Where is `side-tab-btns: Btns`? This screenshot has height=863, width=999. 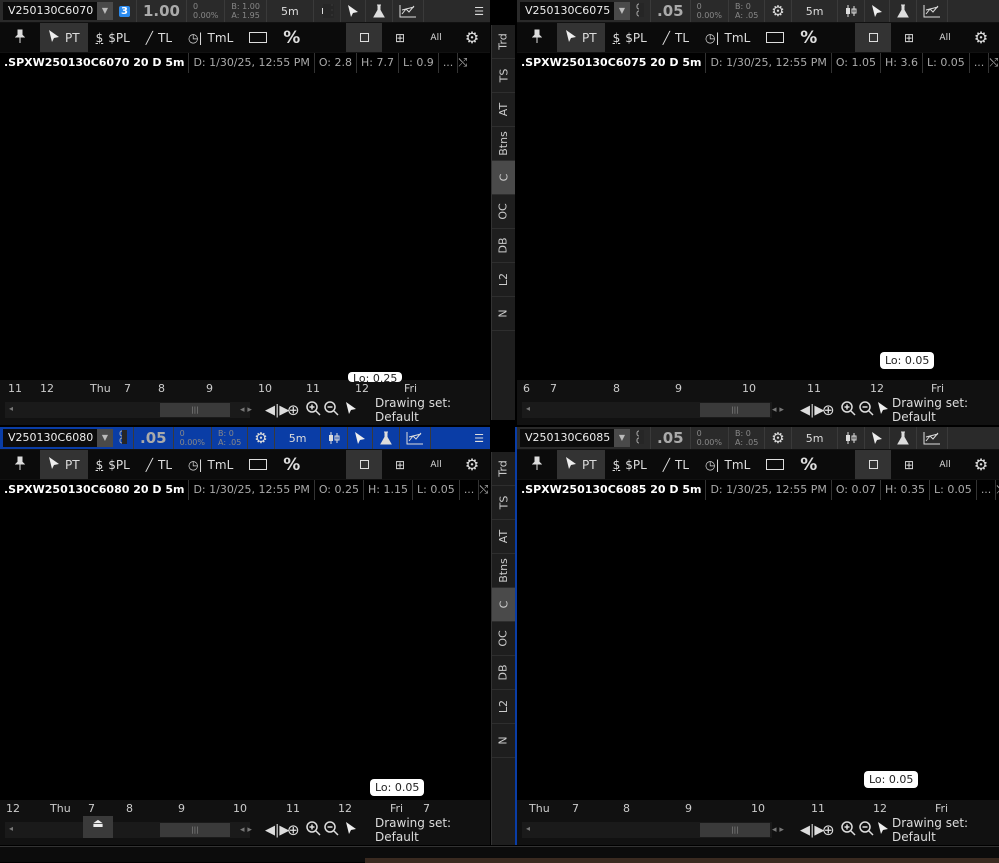 side-tab-btns: Btns is located at coordinates (503, 571).